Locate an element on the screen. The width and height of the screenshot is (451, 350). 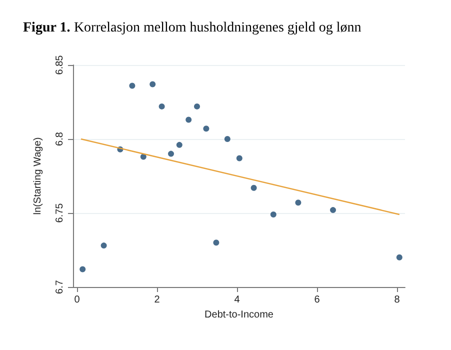
y-tick-label: 6.8 is located at coordinates (60, 139).